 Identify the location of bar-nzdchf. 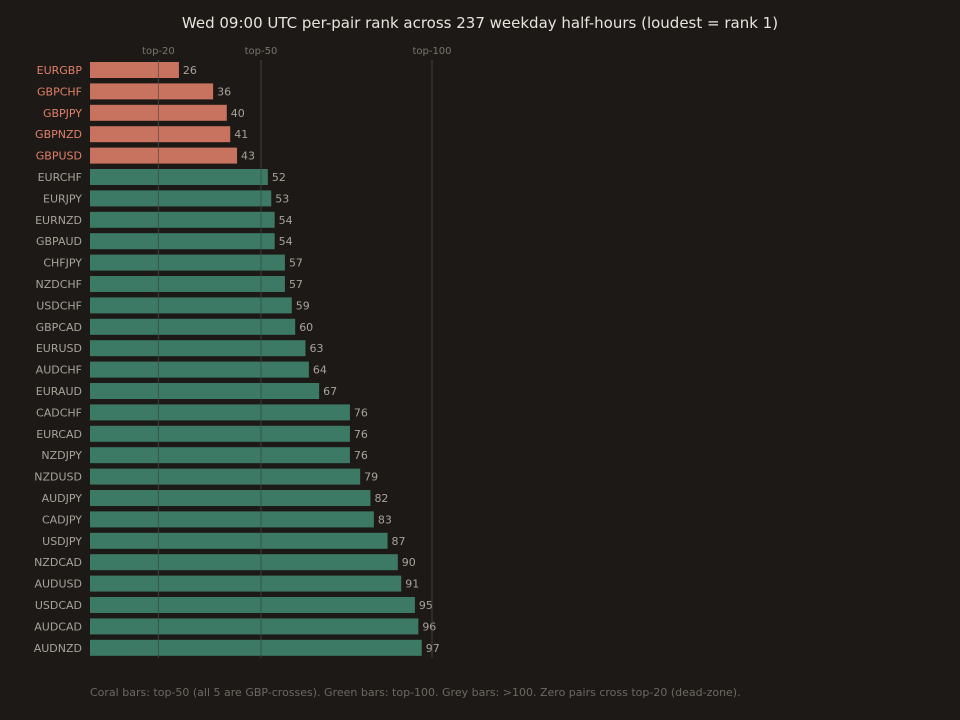
(187, 284).